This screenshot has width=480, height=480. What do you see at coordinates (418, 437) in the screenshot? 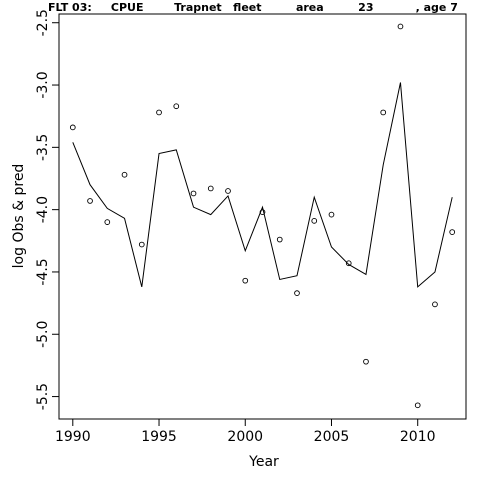
I see `x-tick-label: 2010` at bounding box center [418, 437].